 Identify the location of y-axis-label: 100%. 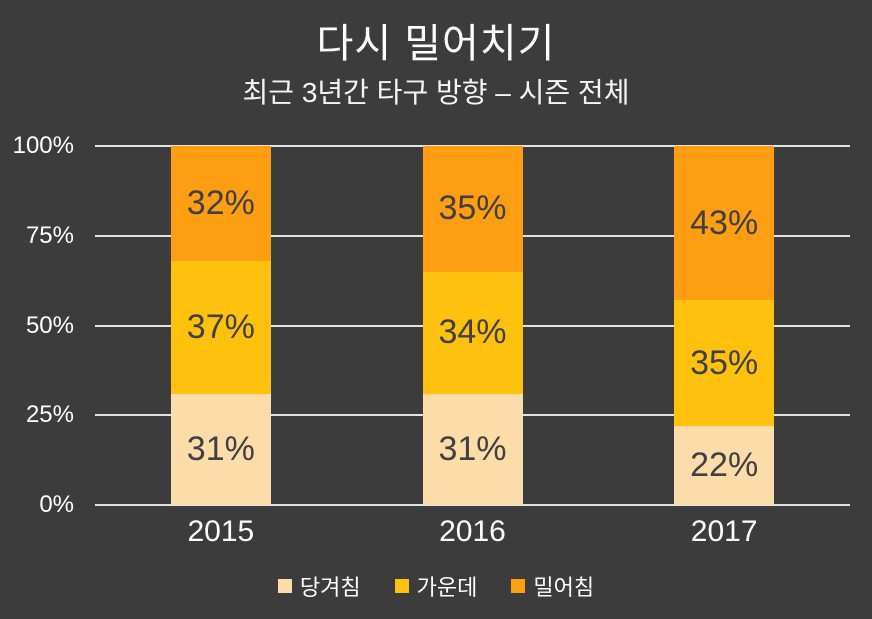
(43, 145).